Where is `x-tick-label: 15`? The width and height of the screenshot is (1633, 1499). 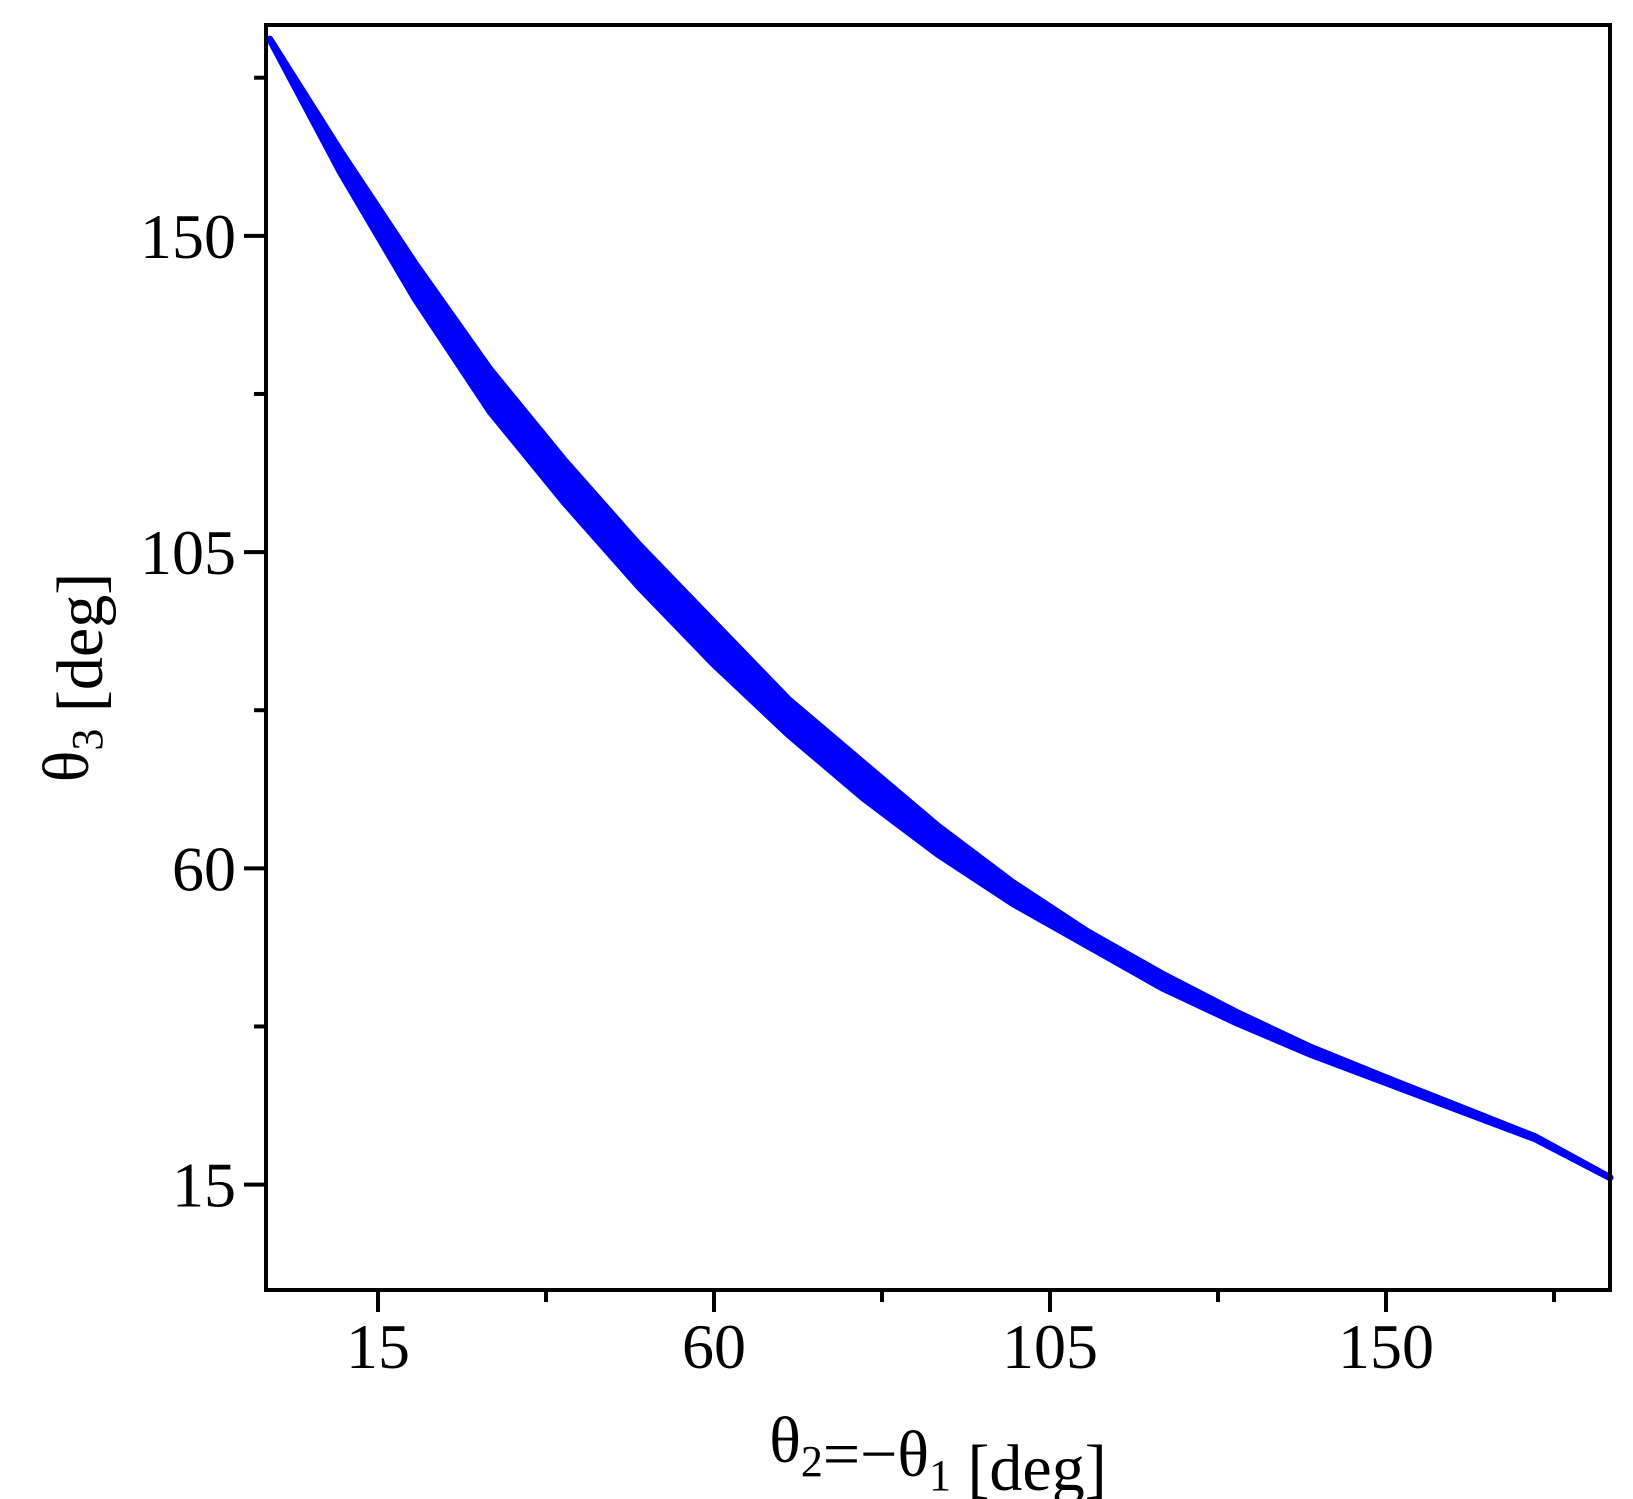
x-tick-label: 15 is located at coordinates (378, 1346).